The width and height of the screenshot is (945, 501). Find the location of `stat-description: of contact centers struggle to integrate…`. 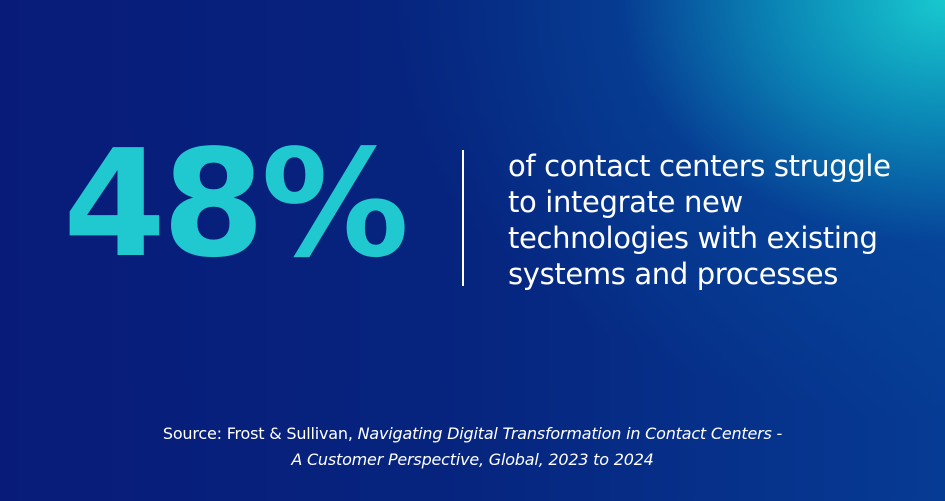

stat-description: of contact centers struggle to integrate… is located at coordinates (718, 220).